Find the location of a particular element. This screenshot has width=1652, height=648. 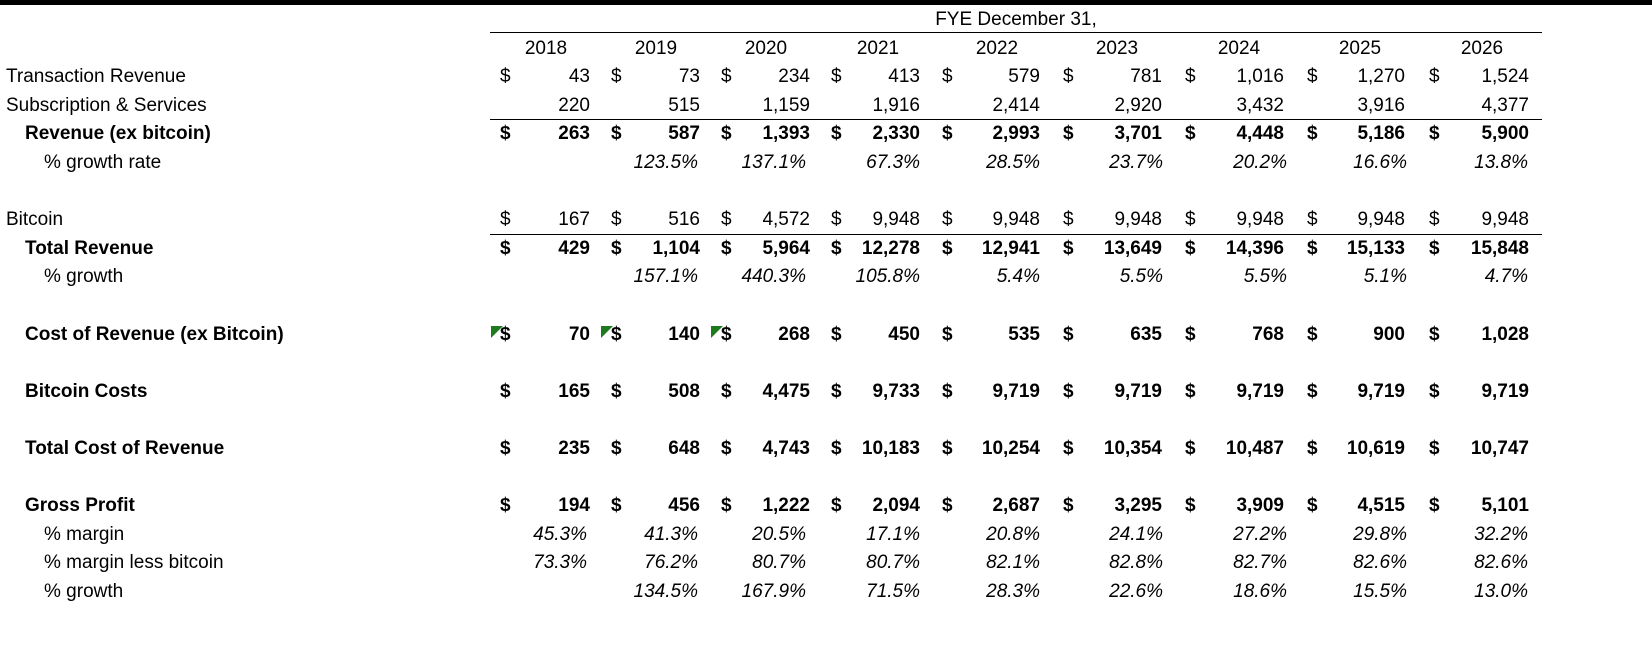

value-cell: 10,747 is located at coordinates (1499, 448).